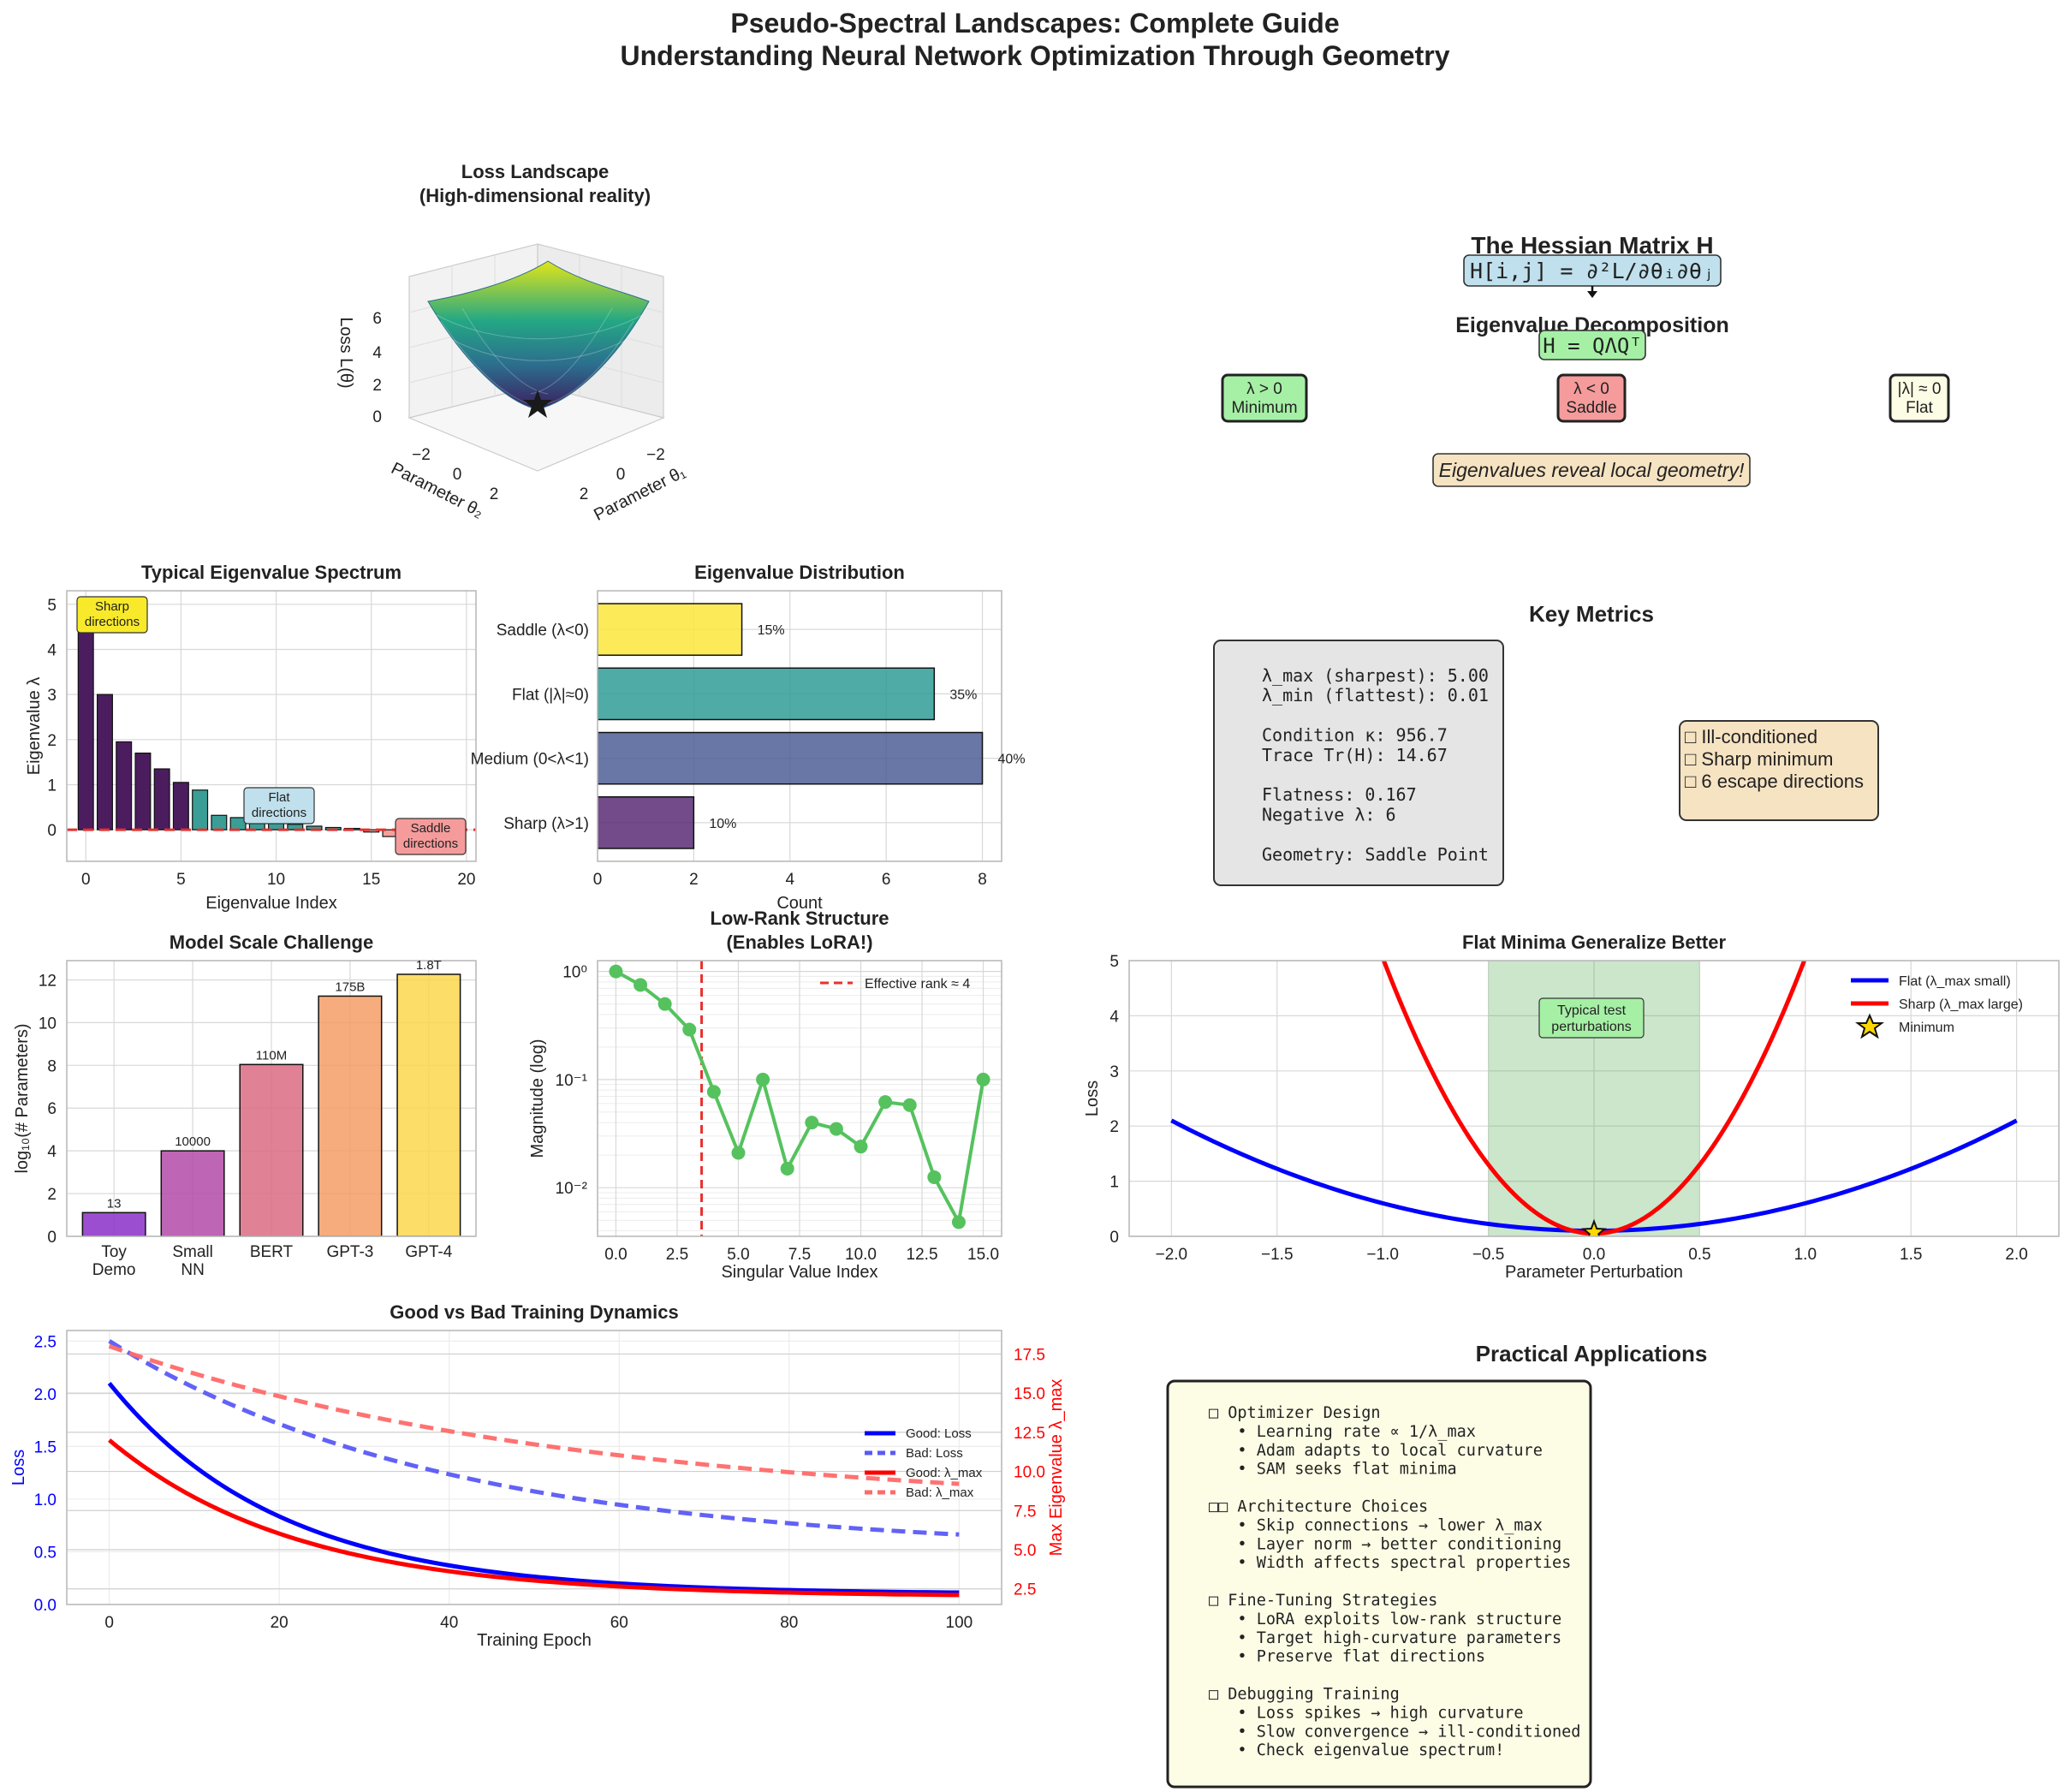  What do you see at coordinates (799, 1255) in the screenshot?
I see `low-rank-x-tick: 7.5` at bounding box center [799, 1255].